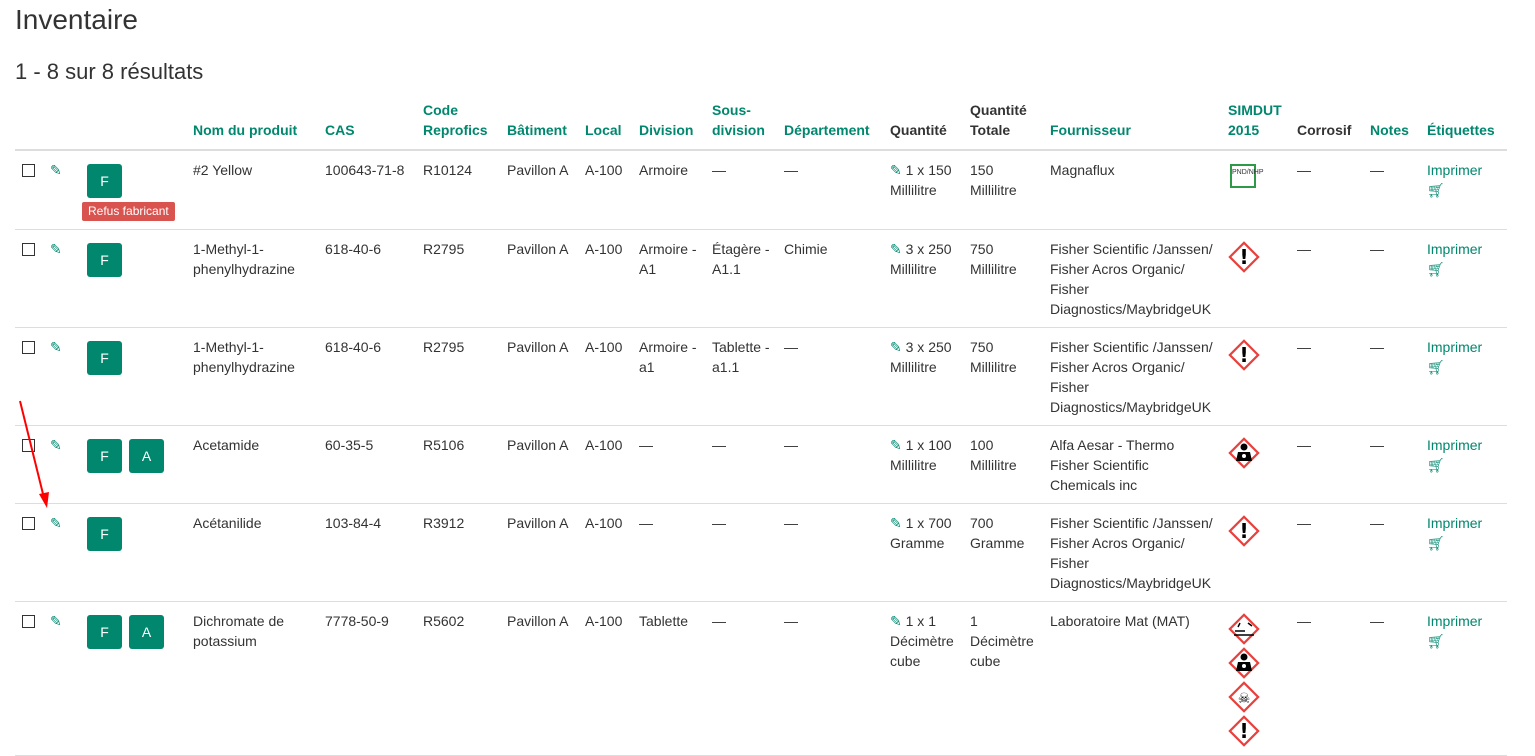  Describe the element at coordinates (458, 190) in the screenshot. I see `cell-code: R10124` at that location.